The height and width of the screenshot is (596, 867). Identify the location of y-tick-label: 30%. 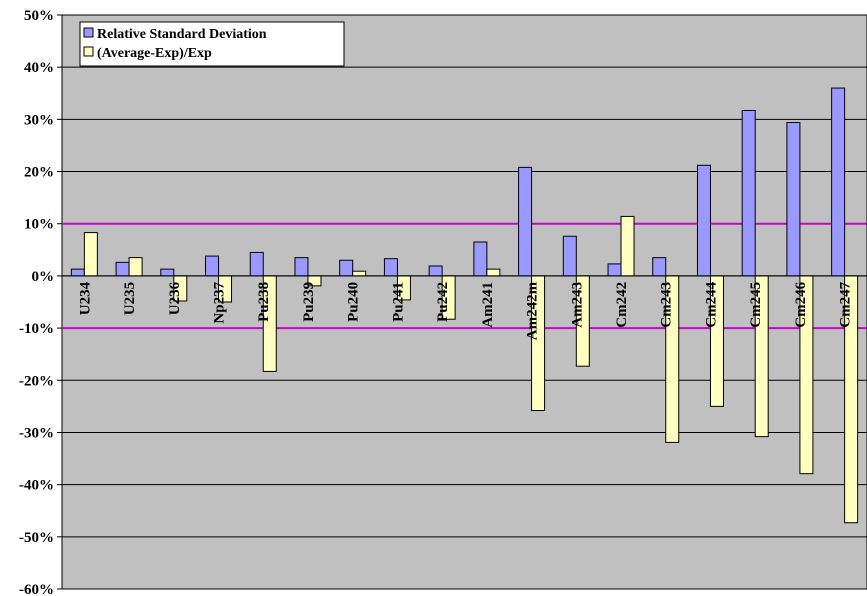
(39, 120).